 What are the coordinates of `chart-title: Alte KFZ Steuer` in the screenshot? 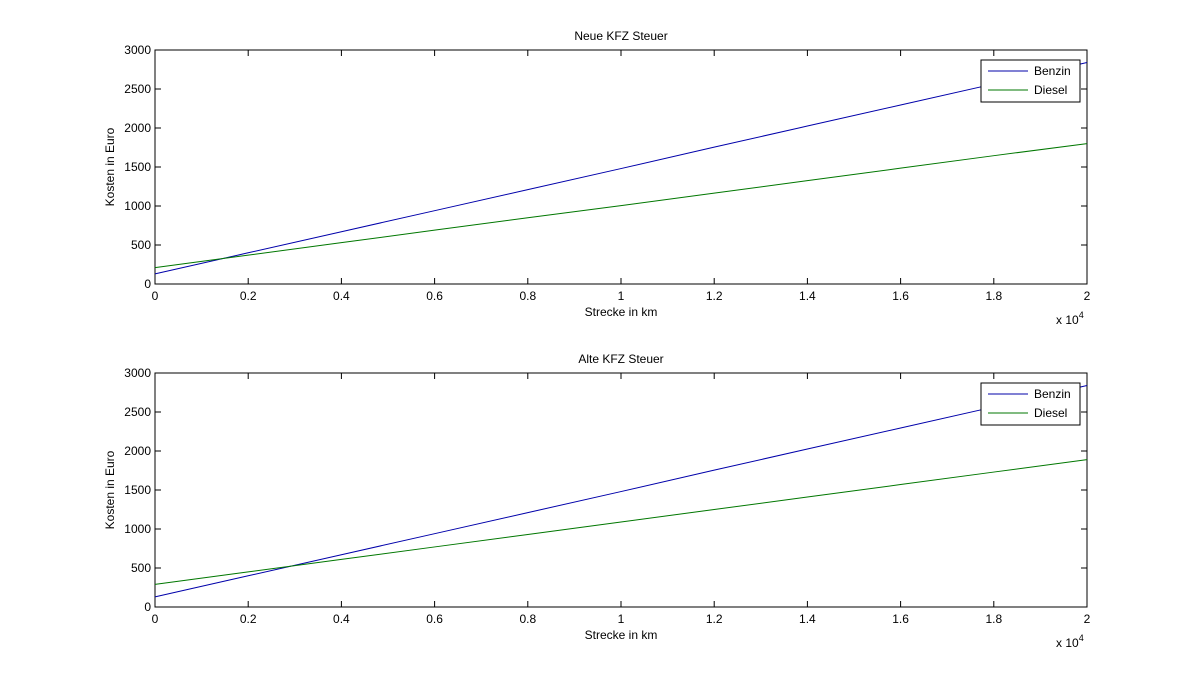 It's located at (620, 359).